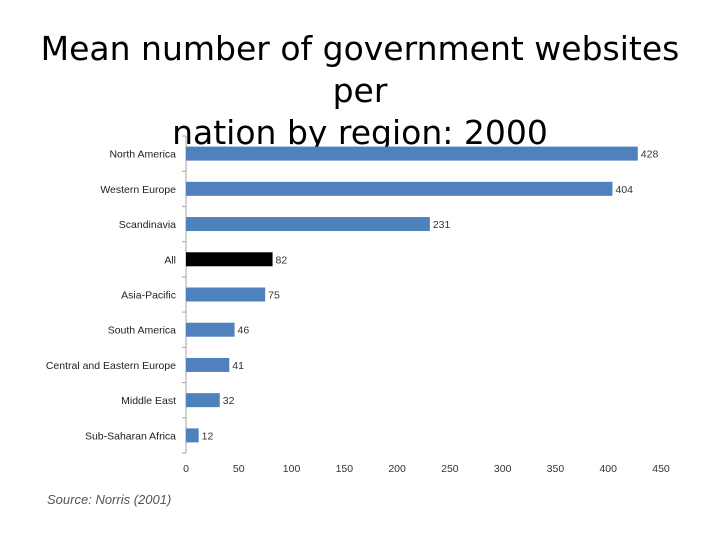  I want to click on x-tick-label: 50, so click(239, 469).